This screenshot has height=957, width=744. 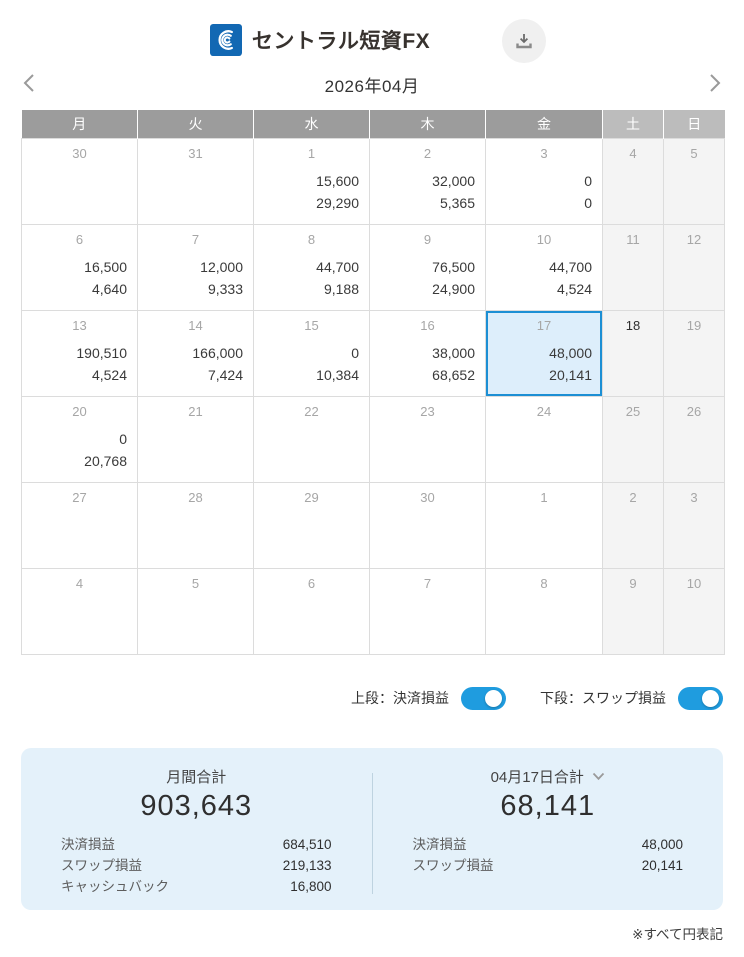 What do you see at coordinates (346, 40) in the screenshot?
I see `app-logo: セントラル短資FX` at bounding box center [346, 40].